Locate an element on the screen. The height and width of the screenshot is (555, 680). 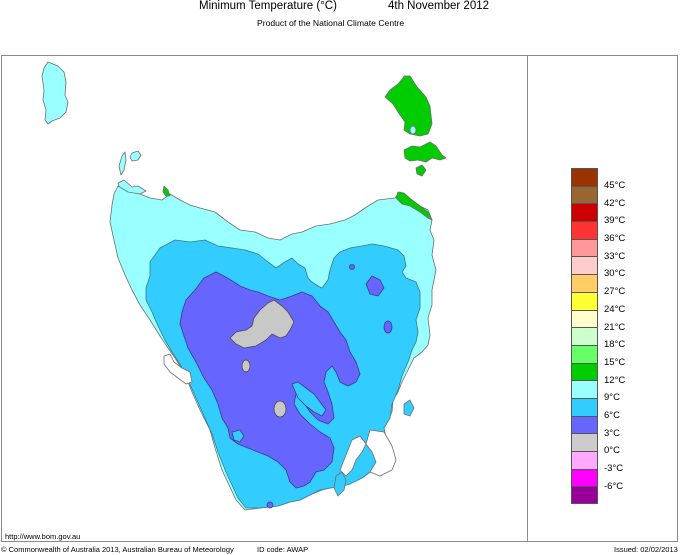
legend-row: 42°C is located at coordinates (601, 197).